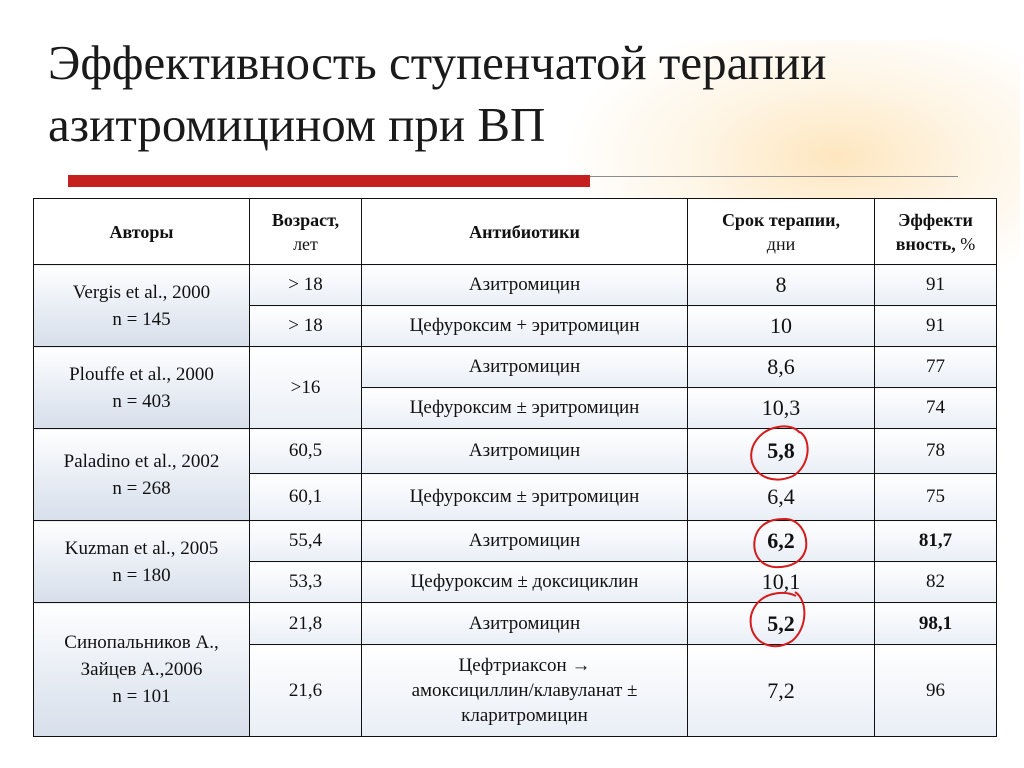  Describe the element at coordinates (968, 243) in the screenshot. I see `header-efficacy-unit: %` at that location.